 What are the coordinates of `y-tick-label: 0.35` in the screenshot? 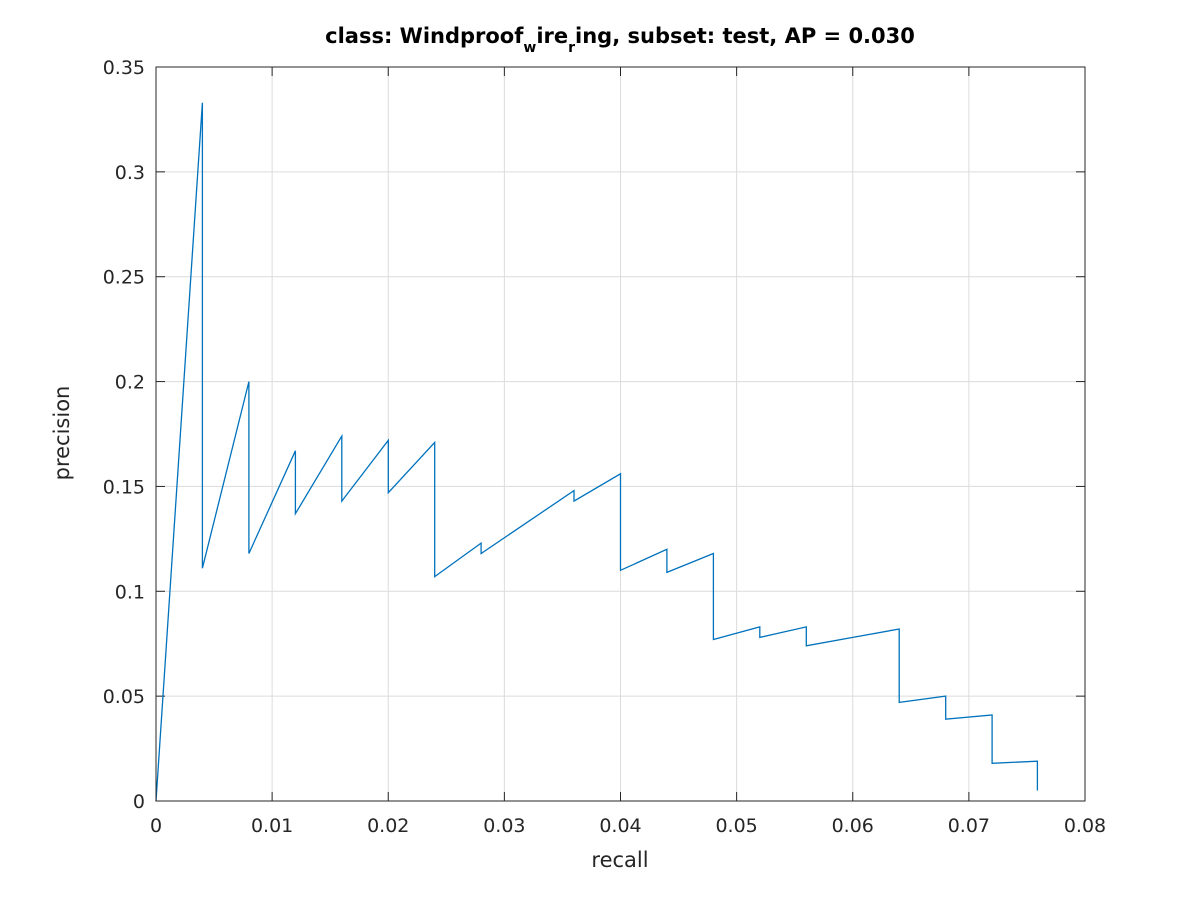 It's located at (124, 68).